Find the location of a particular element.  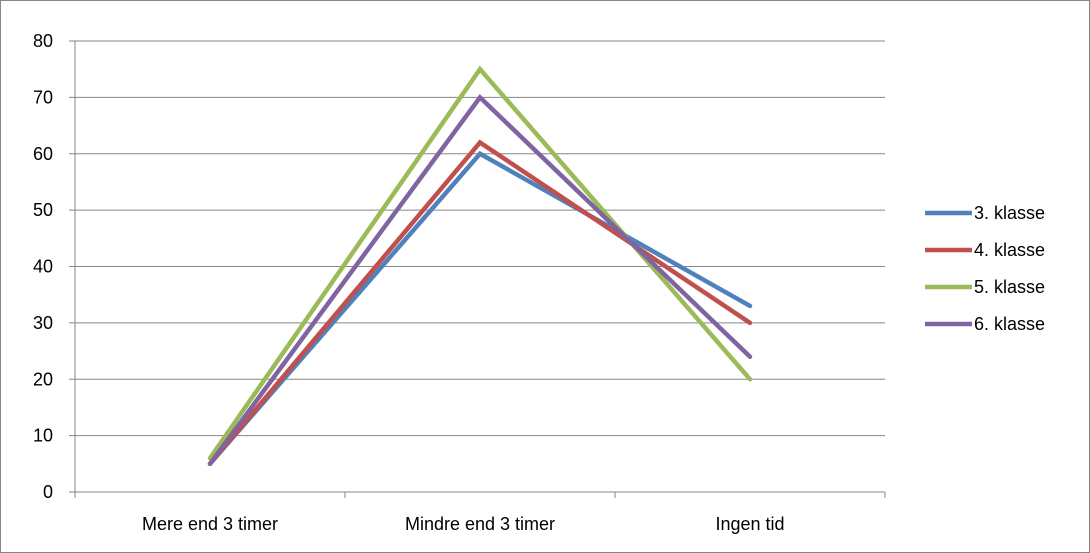

legend-label: 4. klasse is located at coordinates (1009, 250).